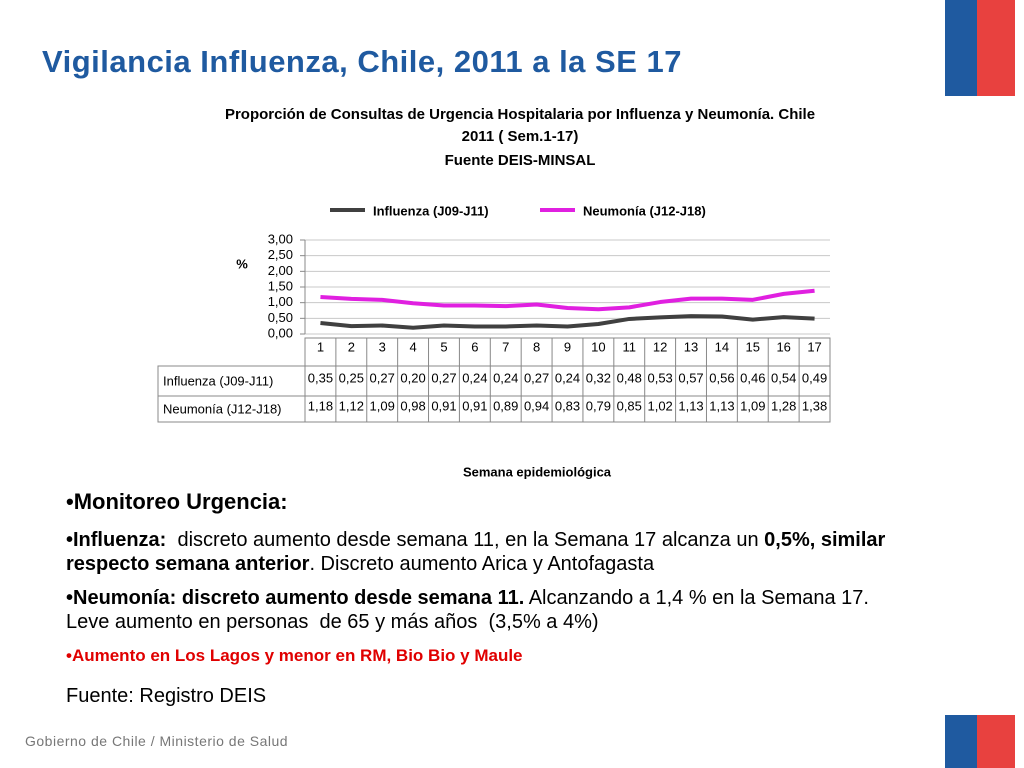 This screenshot has width=1024, height=768. I want to click on table-value: 1,28, so click(783, 405).